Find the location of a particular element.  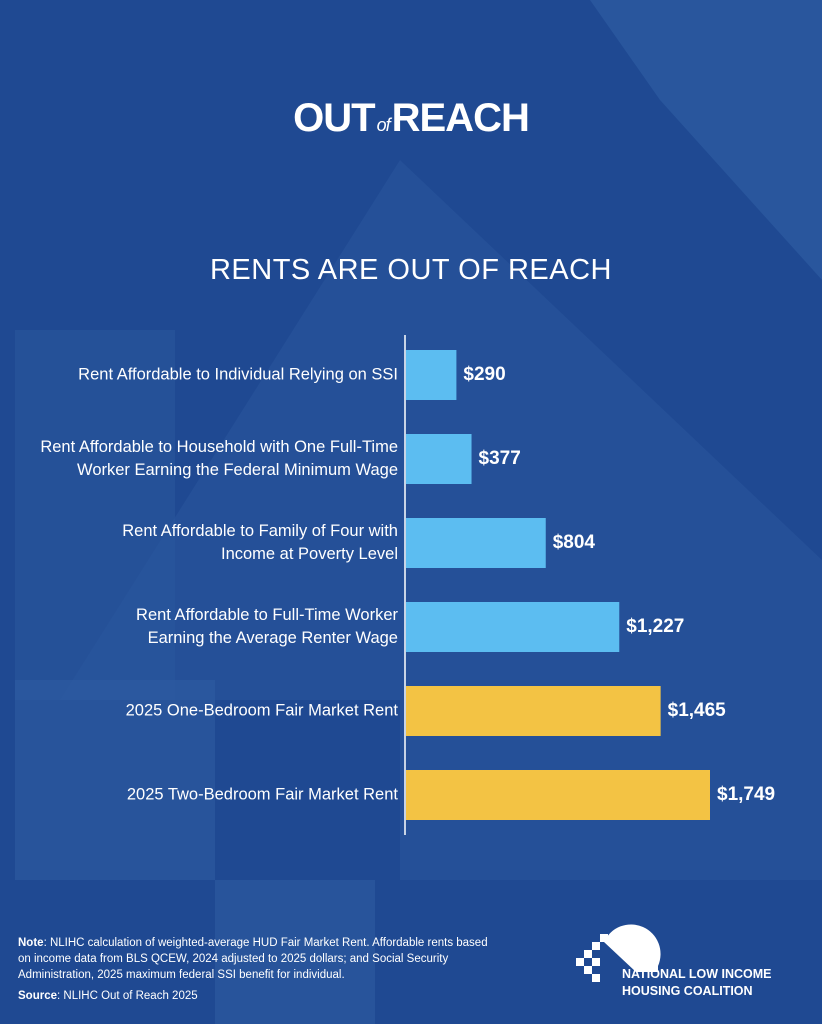

category-label-line: Income at Poverty Level is located at coordinates (309, 554).